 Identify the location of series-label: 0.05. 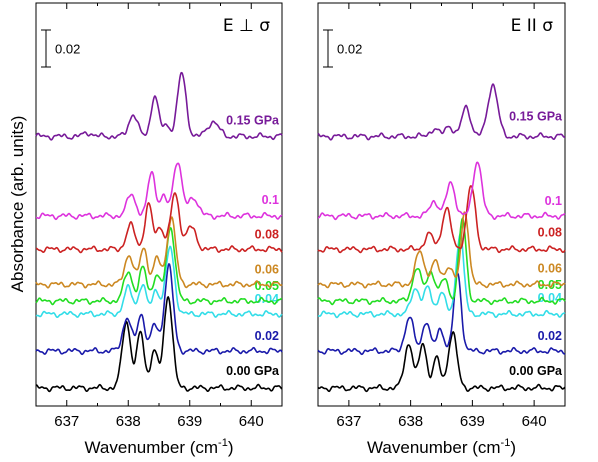
(550, 285).